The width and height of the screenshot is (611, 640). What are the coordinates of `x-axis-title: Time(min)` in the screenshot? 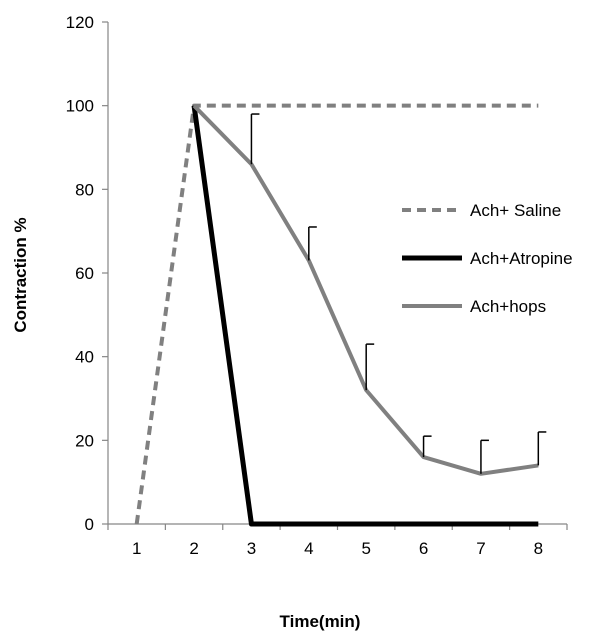 It's located at (320, 621).